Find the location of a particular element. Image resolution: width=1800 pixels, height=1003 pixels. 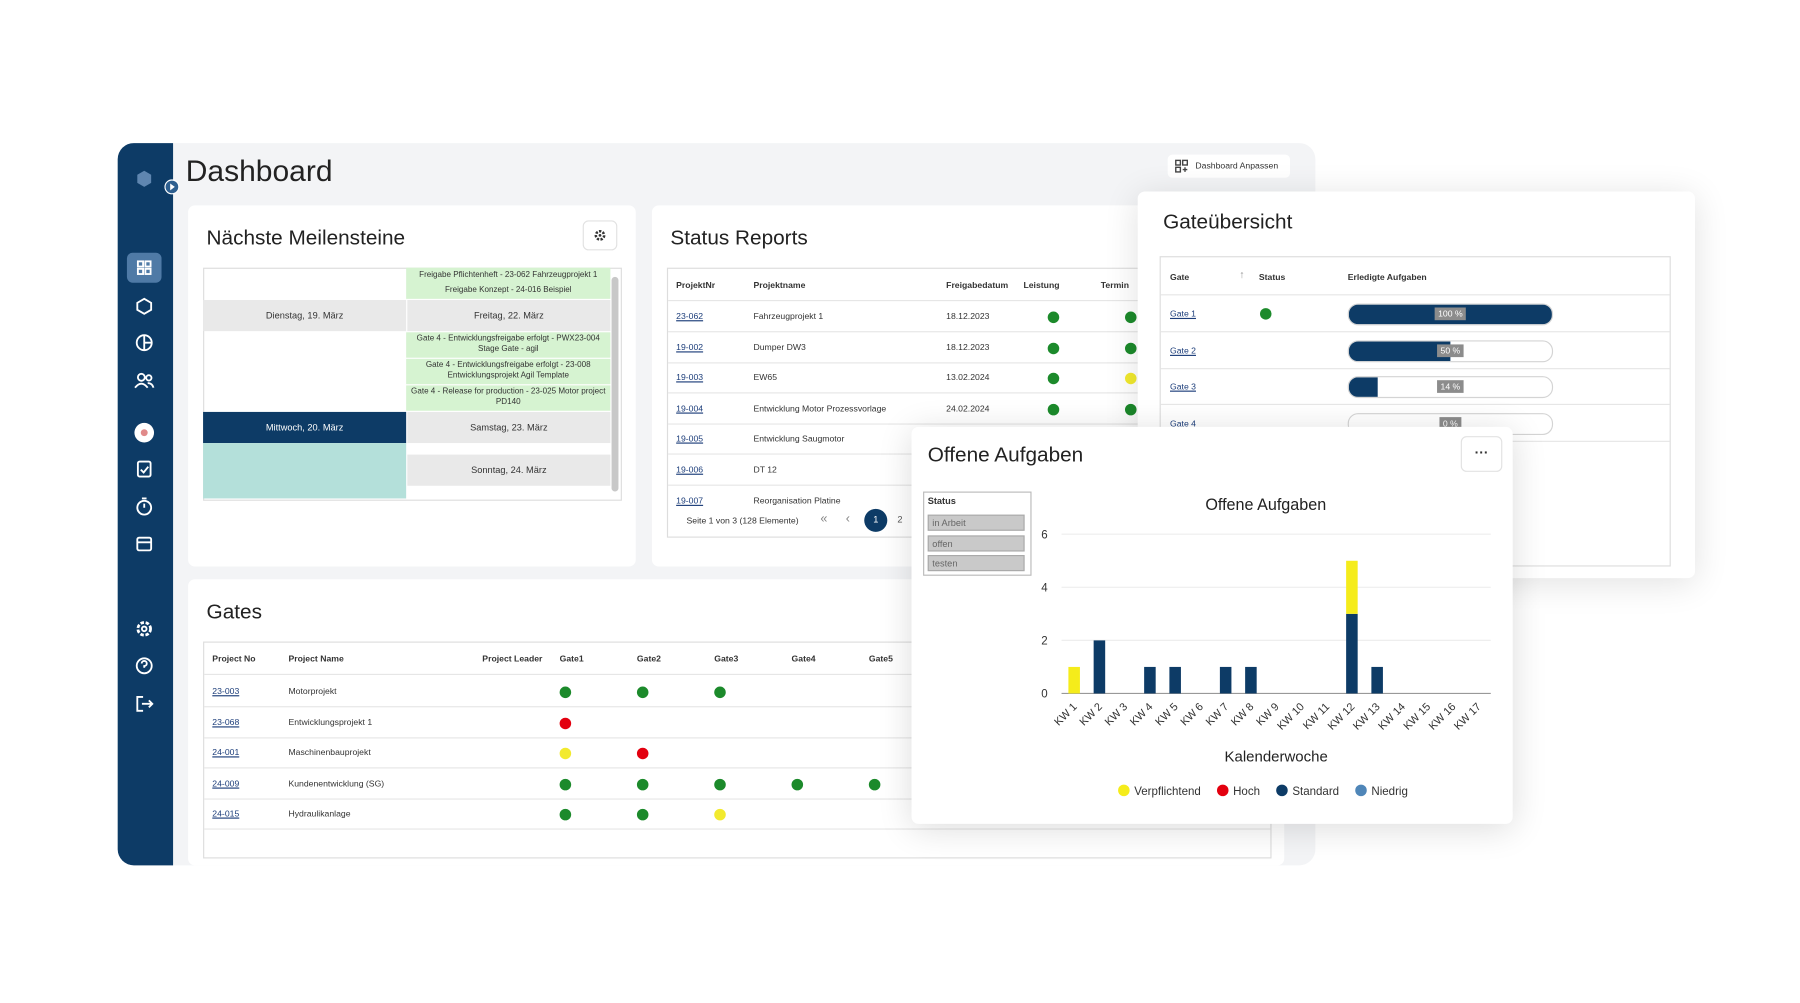

nav-dashboard-active is located at coordinates (144, 267).